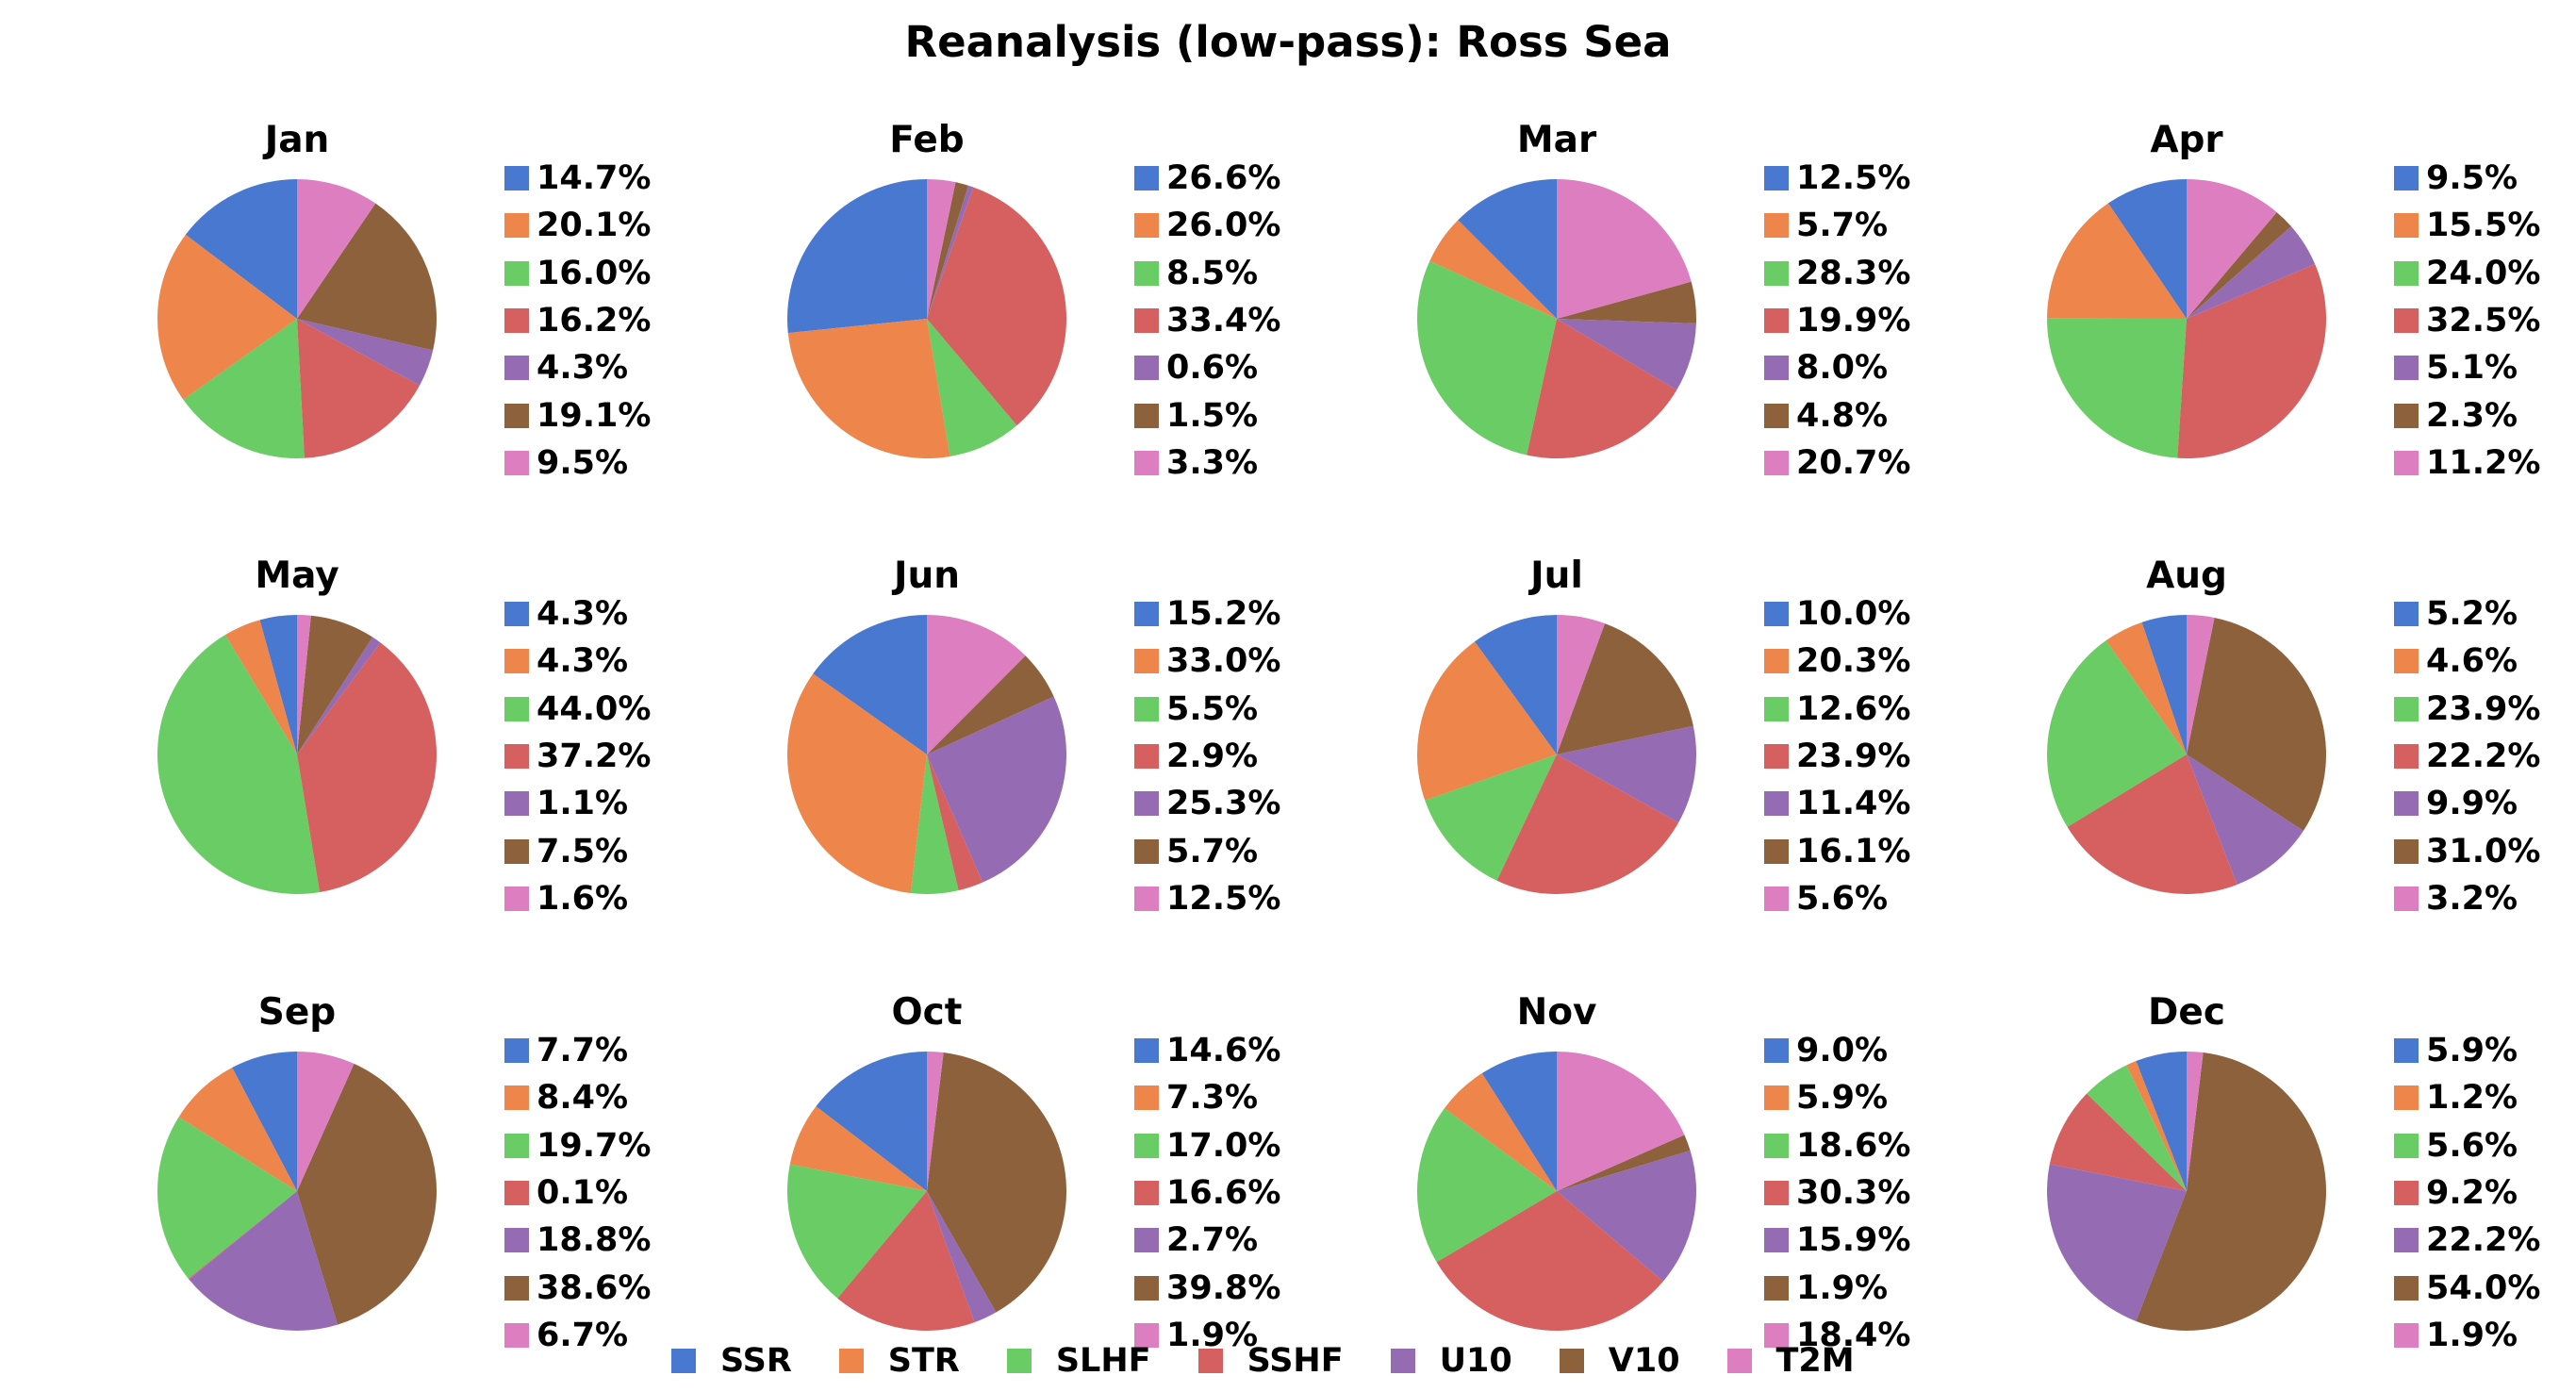  I want to click on pie-slice-jan-ssr, so click(241, 249).